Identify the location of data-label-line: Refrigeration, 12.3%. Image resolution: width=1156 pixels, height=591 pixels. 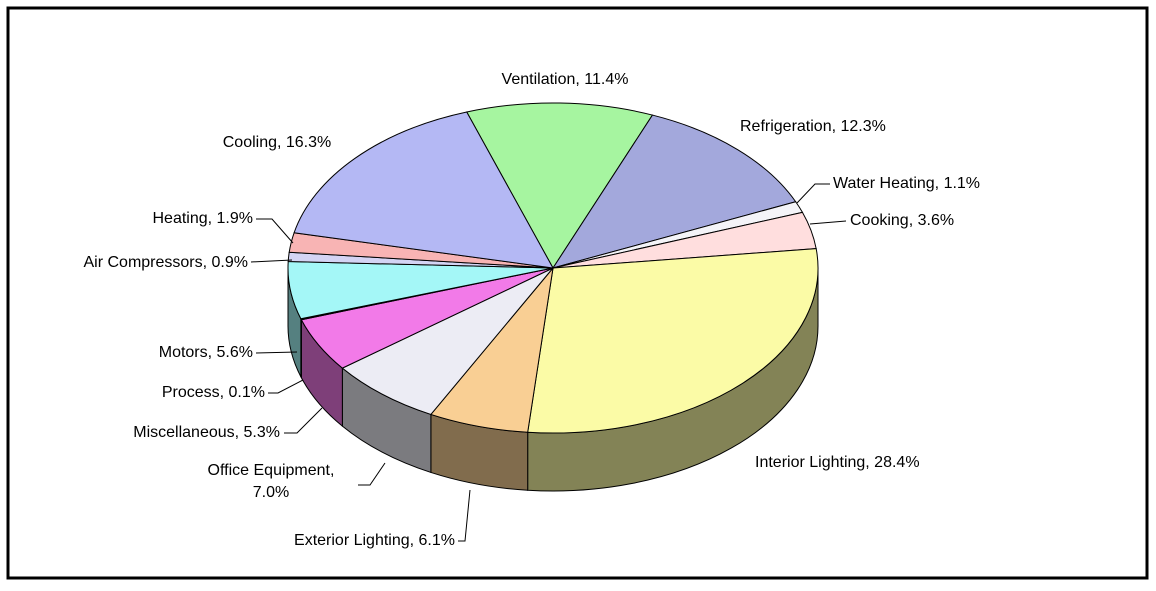
(813, 126).